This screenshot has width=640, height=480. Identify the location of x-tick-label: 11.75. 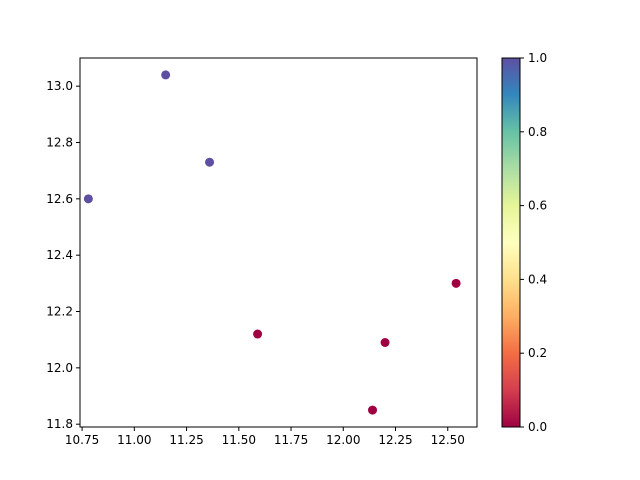
(291, 440).